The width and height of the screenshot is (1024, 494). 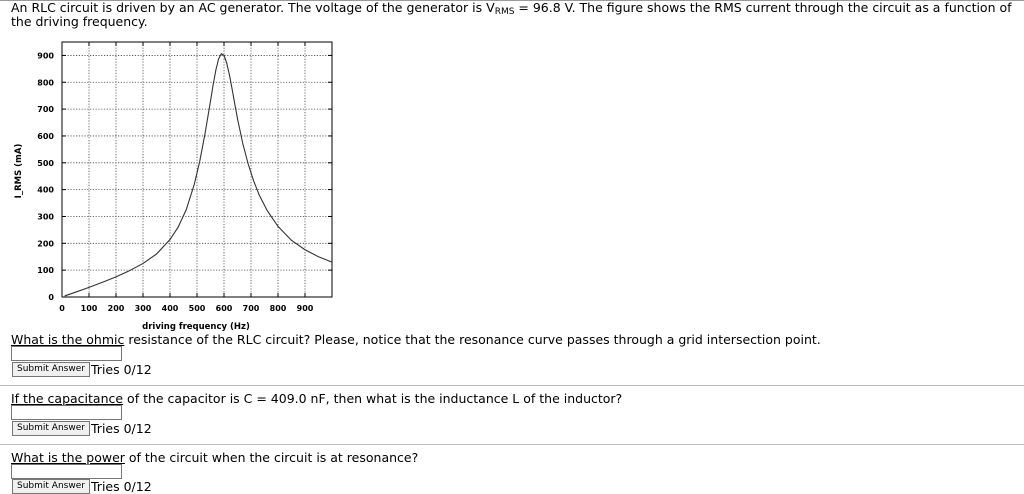 What do you see at coordinates (45, 176) in the screenshot?
I see `y-tick-labels: 0 100 200 300 400 500 600 700 800 900` at bounding box center [45, 176].